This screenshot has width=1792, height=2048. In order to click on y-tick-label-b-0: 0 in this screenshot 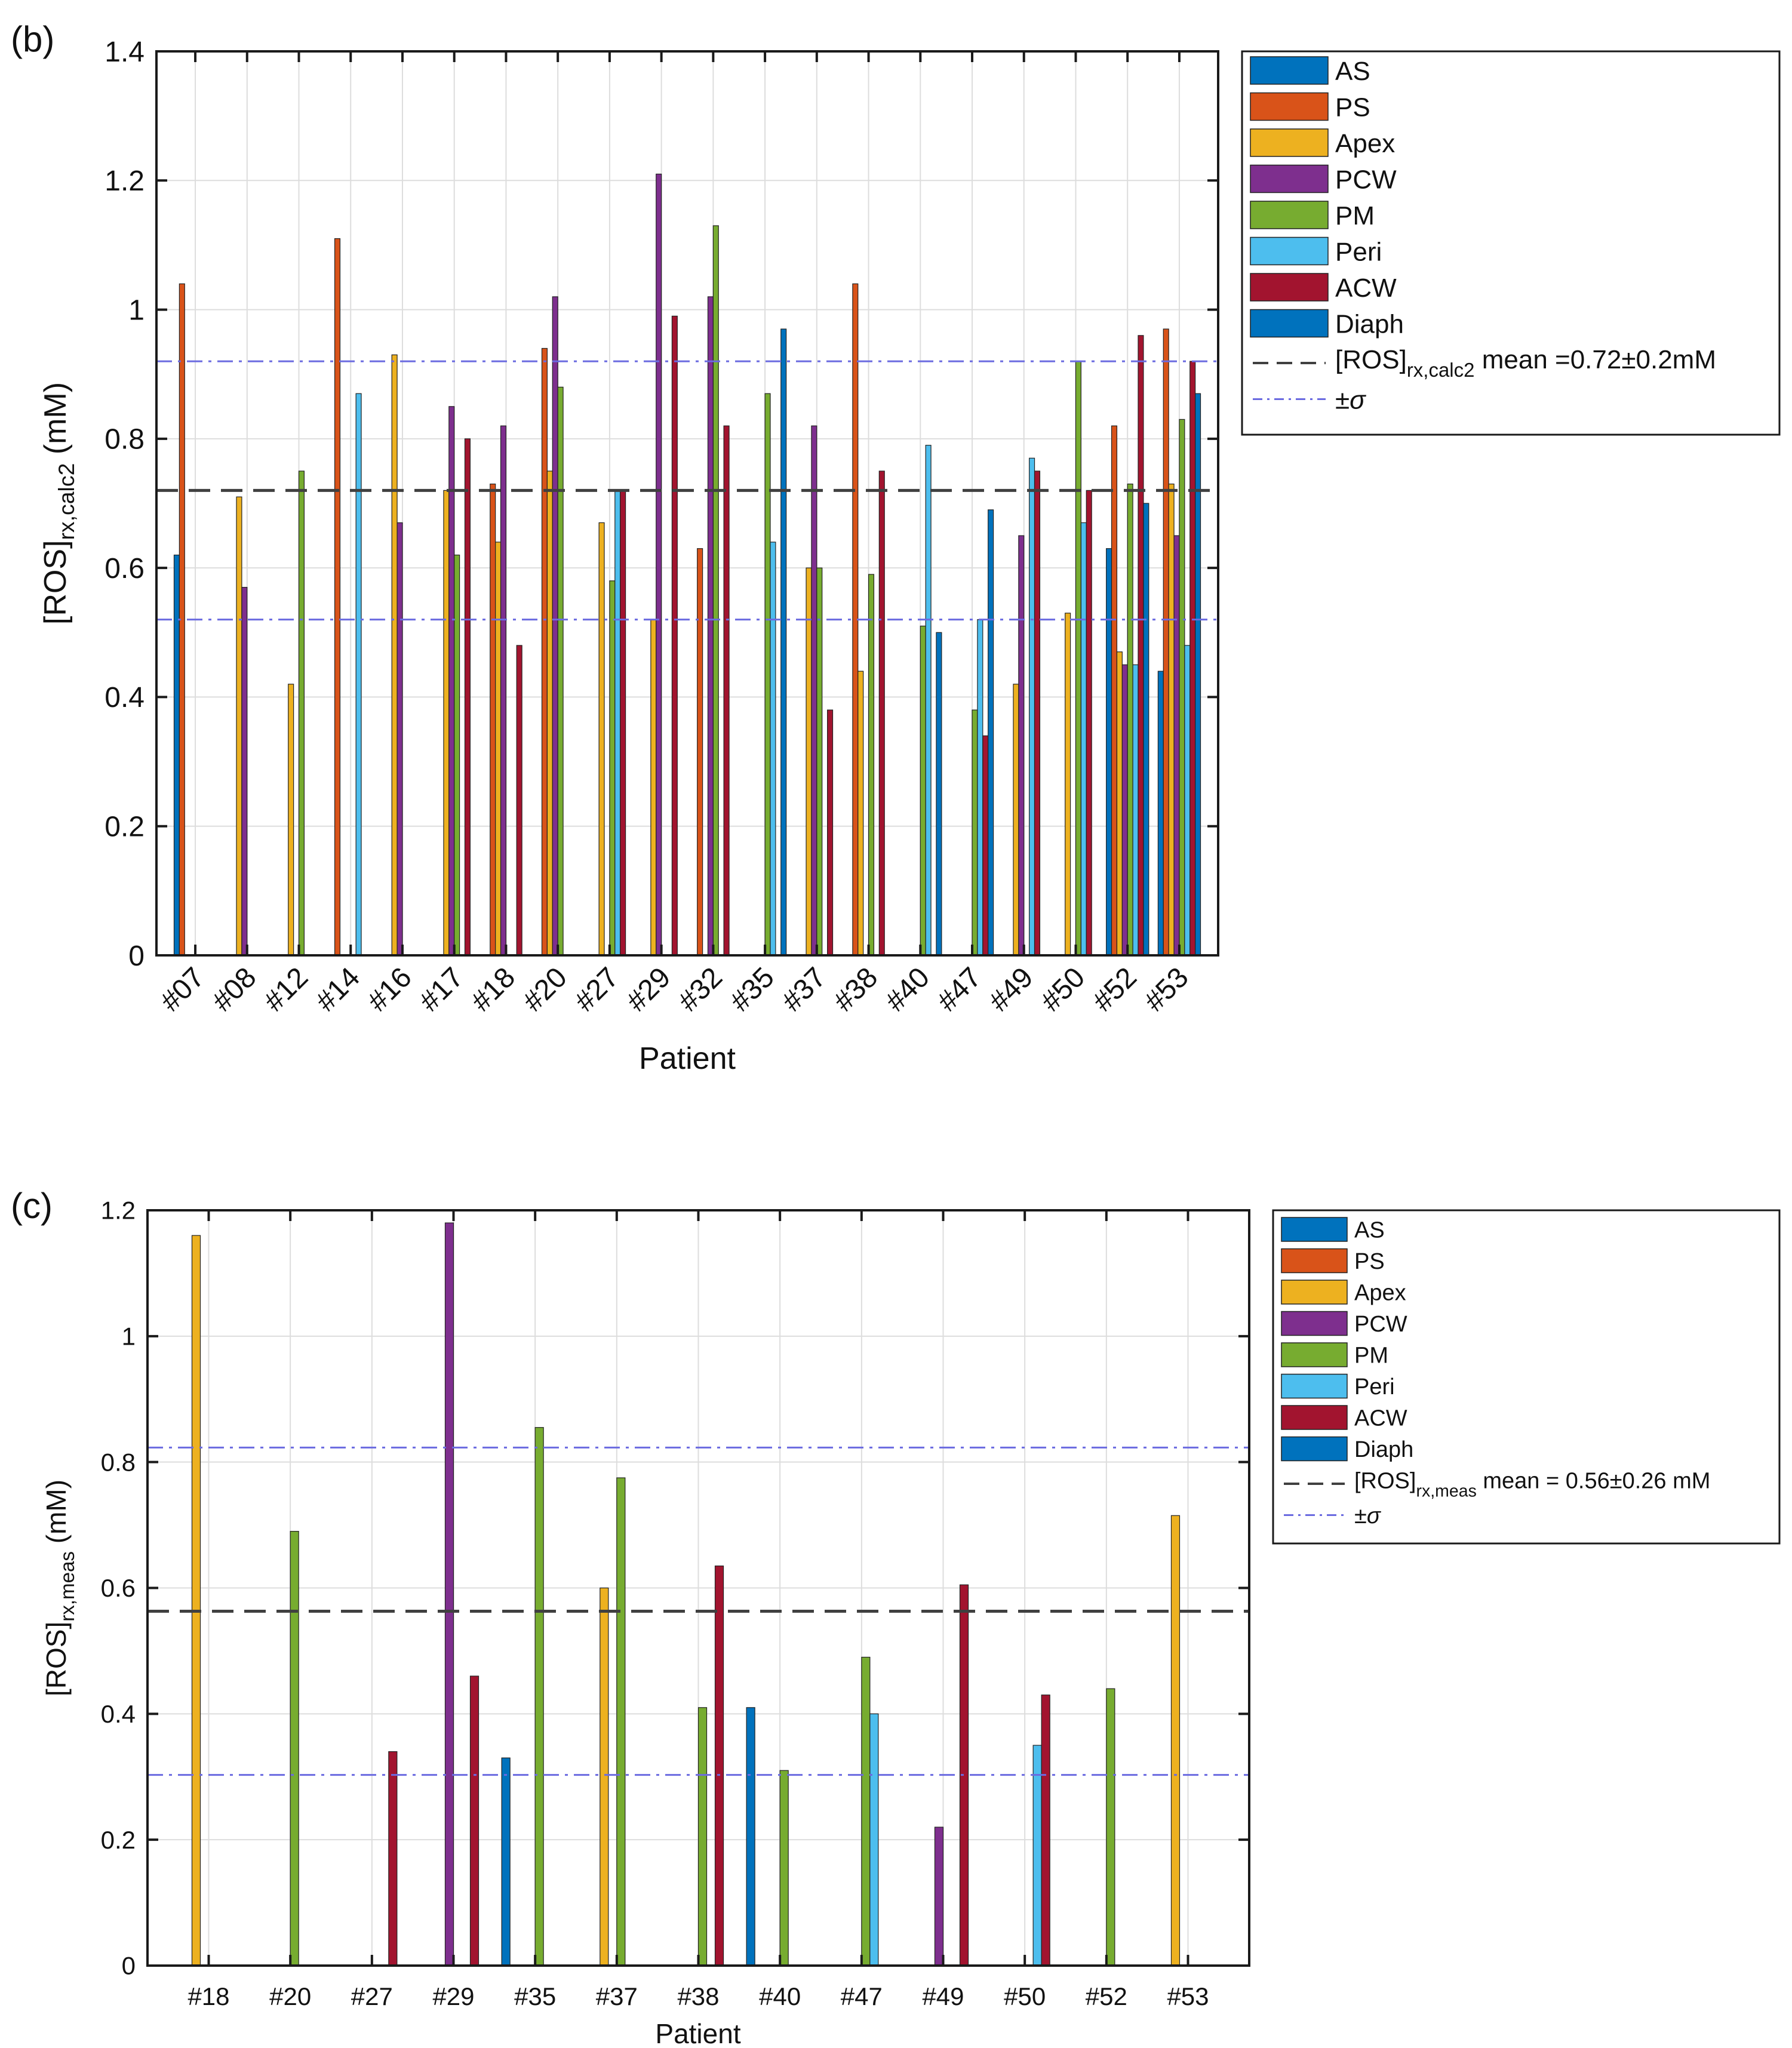, I will do `click(136, 956)`.